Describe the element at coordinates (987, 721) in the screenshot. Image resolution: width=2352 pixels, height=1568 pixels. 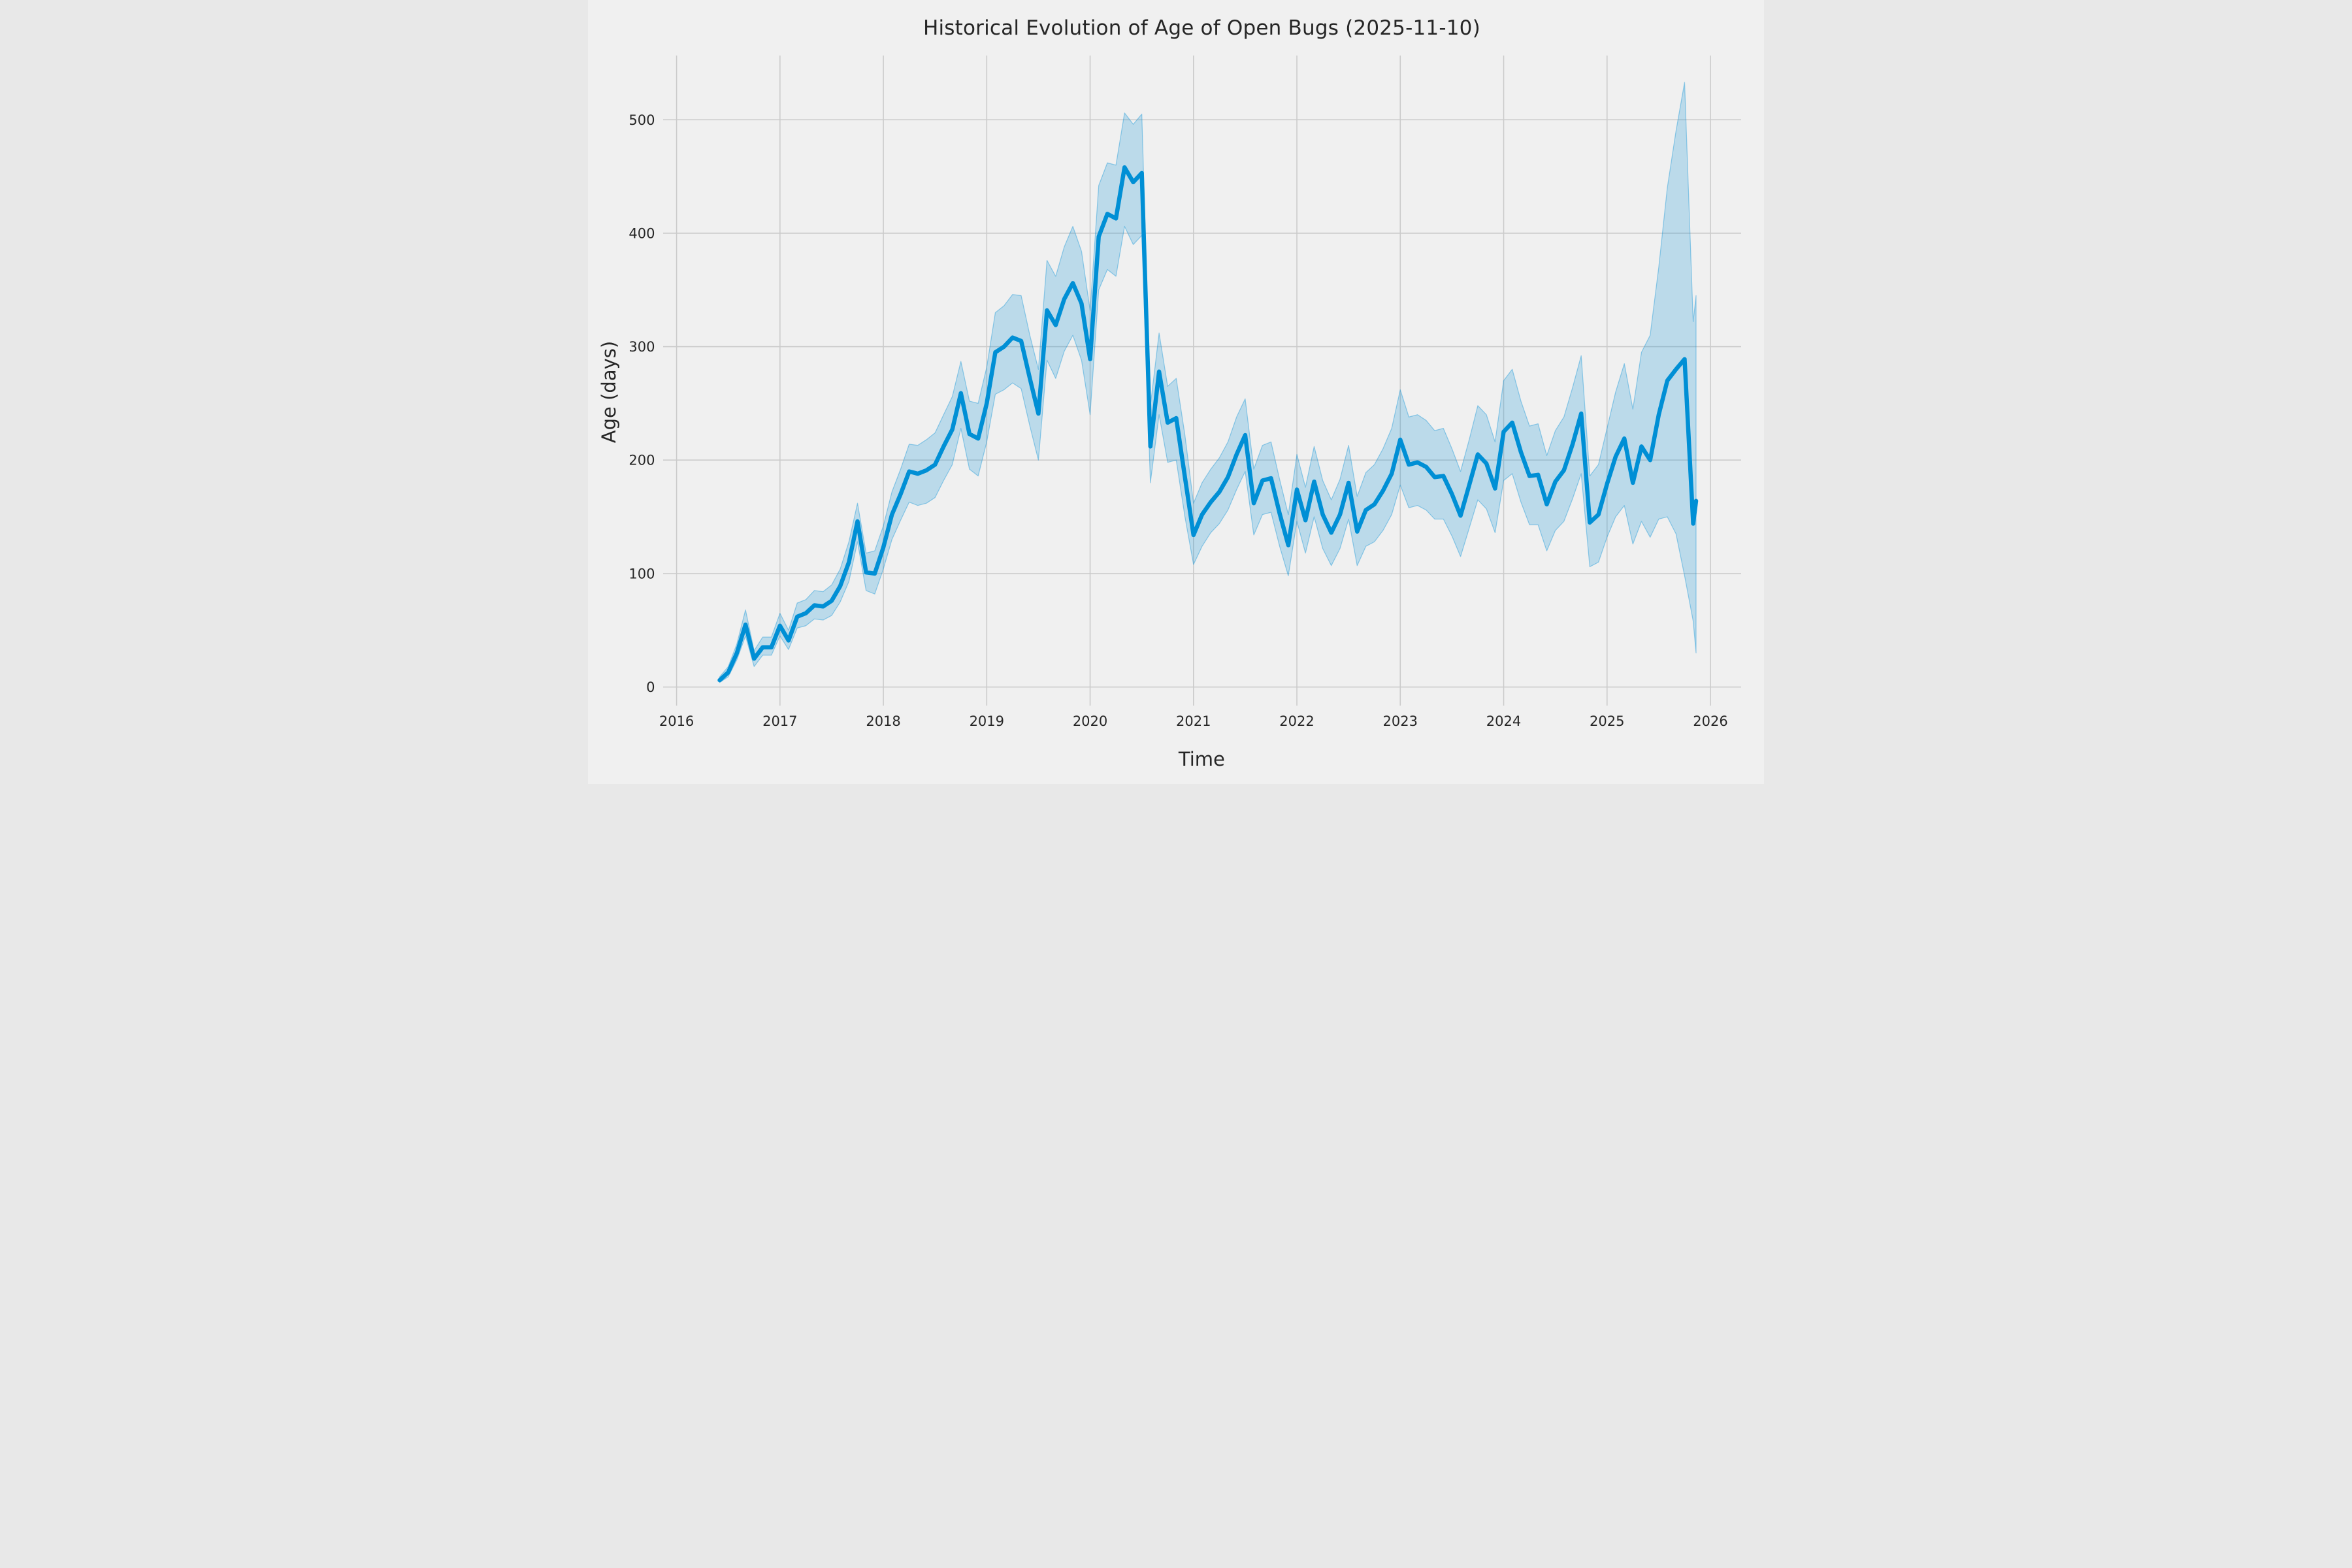
I see `svg-text: 2019` at that location.